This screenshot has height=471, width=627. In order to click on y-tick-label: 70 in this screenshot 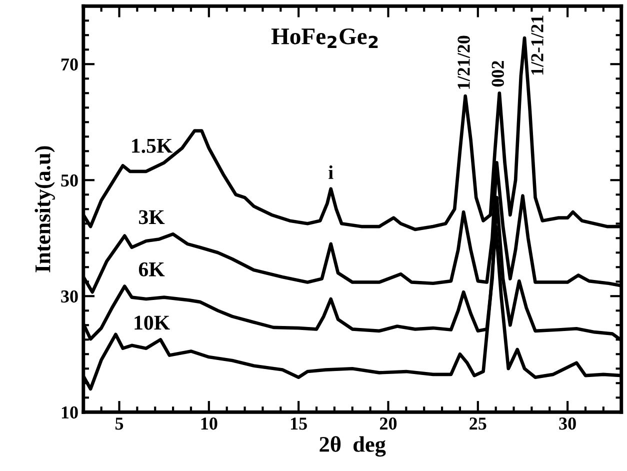, I will do `click(70, 64)`.